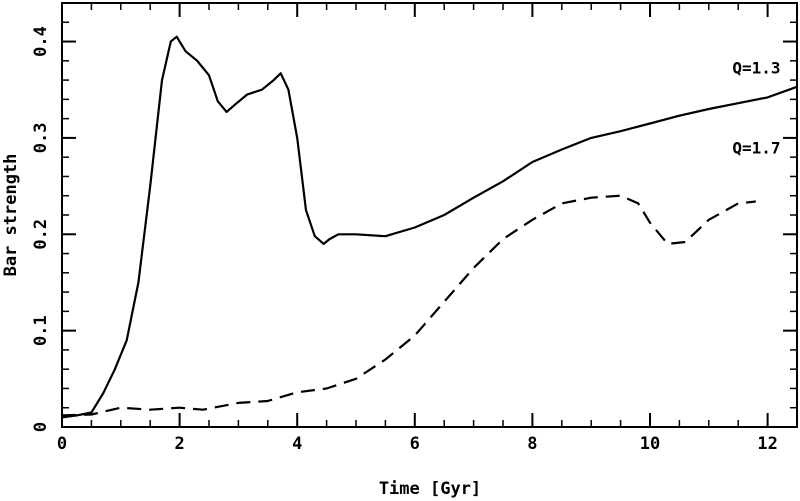  What do you see at coordinates (767, 444) in the screenshot?
I see `x-tick-label: 12` at bounding box center [767, 444].